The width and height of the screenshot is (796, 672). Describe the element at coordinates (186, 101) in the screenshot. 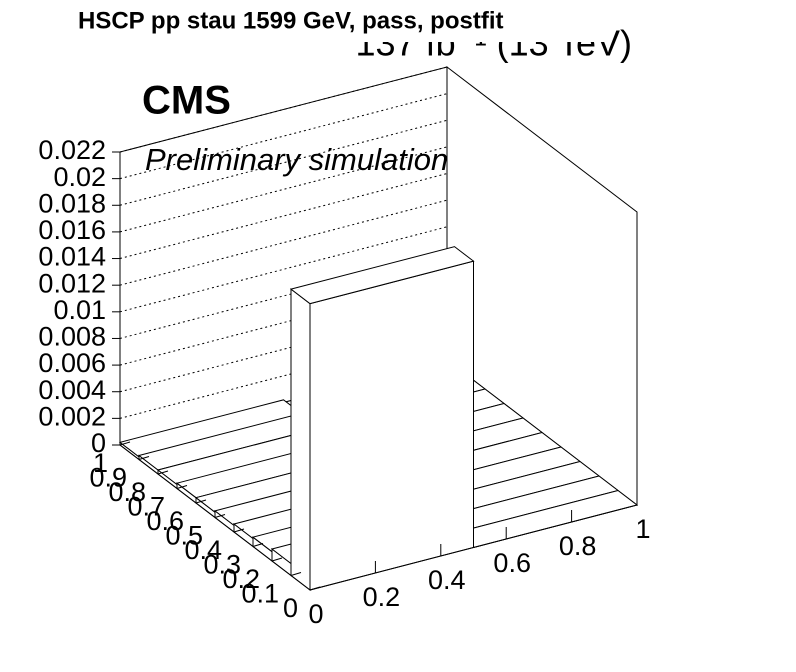

I see `experiment-label: CMS` at that location.